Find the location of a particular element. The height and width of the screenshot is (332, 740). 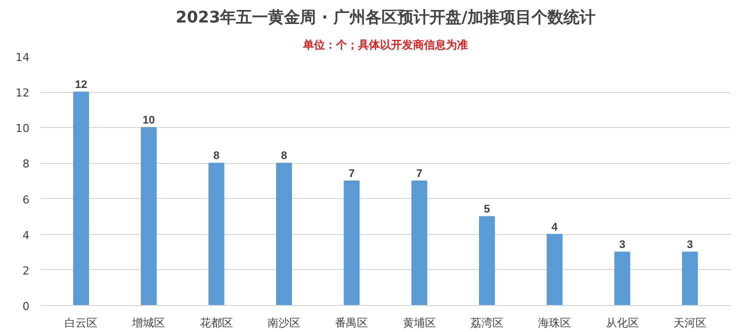

y-tick-label: 8 is located at coordinates (26, 164).